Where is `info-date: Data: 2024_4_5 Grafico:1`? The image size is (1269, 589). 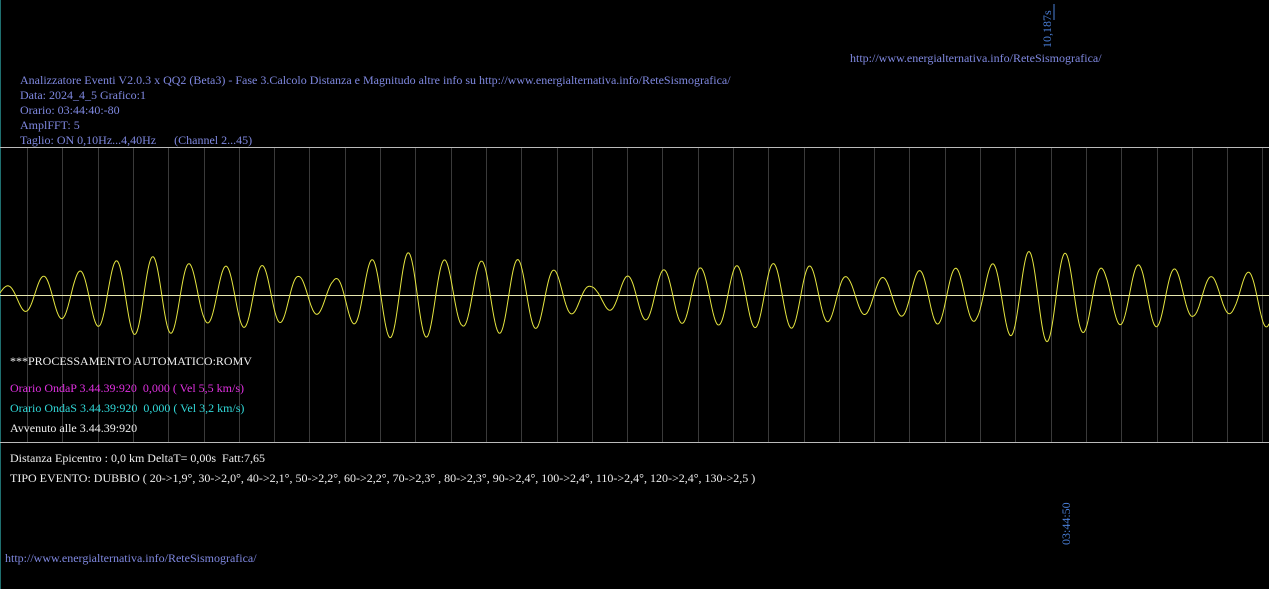
info-date: Data: 2024_4_5 Grafico:1 is located at coordinates (83, 95).